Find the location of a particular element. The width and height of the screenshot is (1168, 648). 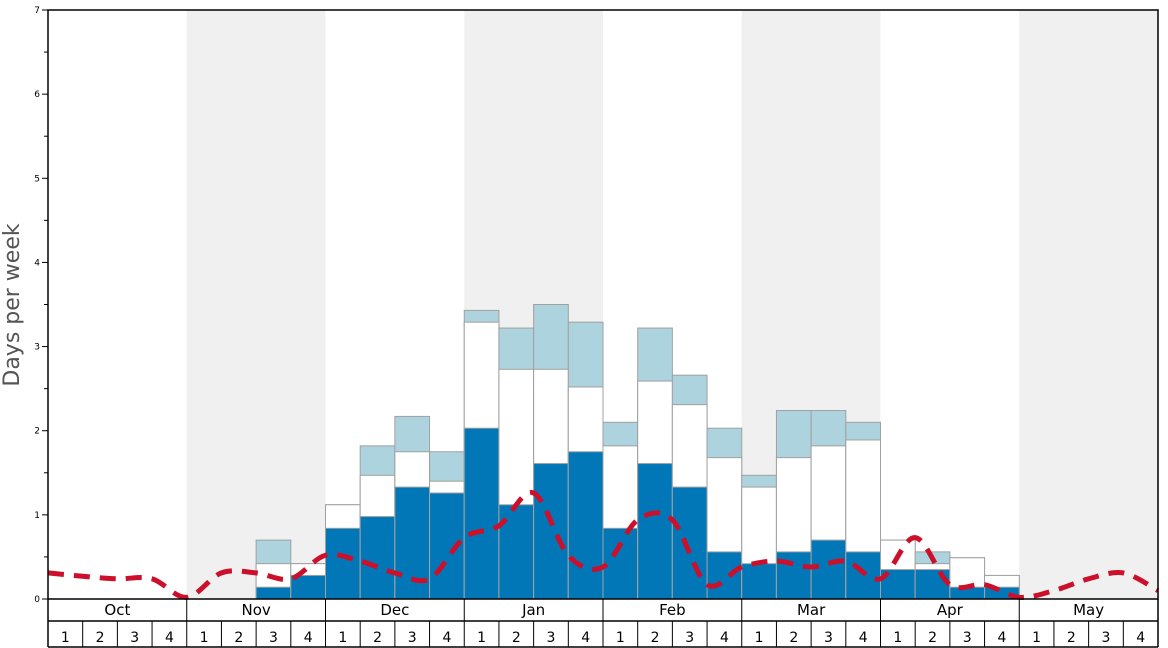

month-label-apr: Apr is located at coordinates (950, 610).